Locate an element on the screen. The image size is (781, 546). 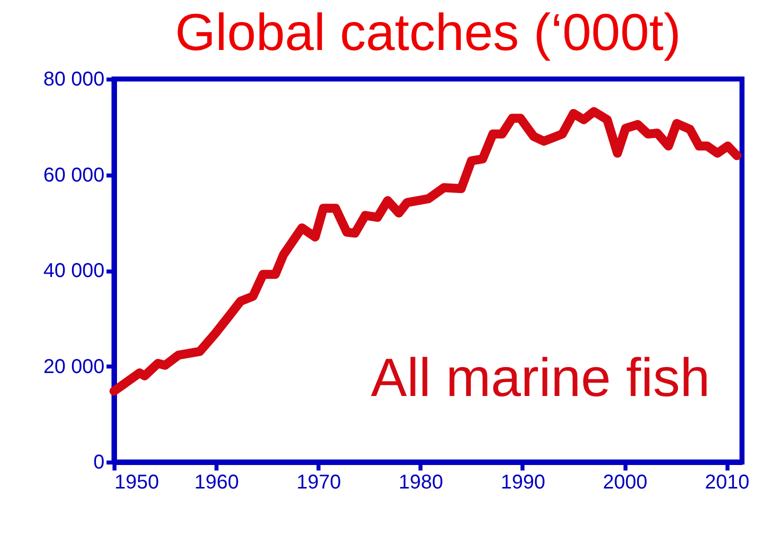
y-tick-label: 60 000 is located at coordinates (73, 175).